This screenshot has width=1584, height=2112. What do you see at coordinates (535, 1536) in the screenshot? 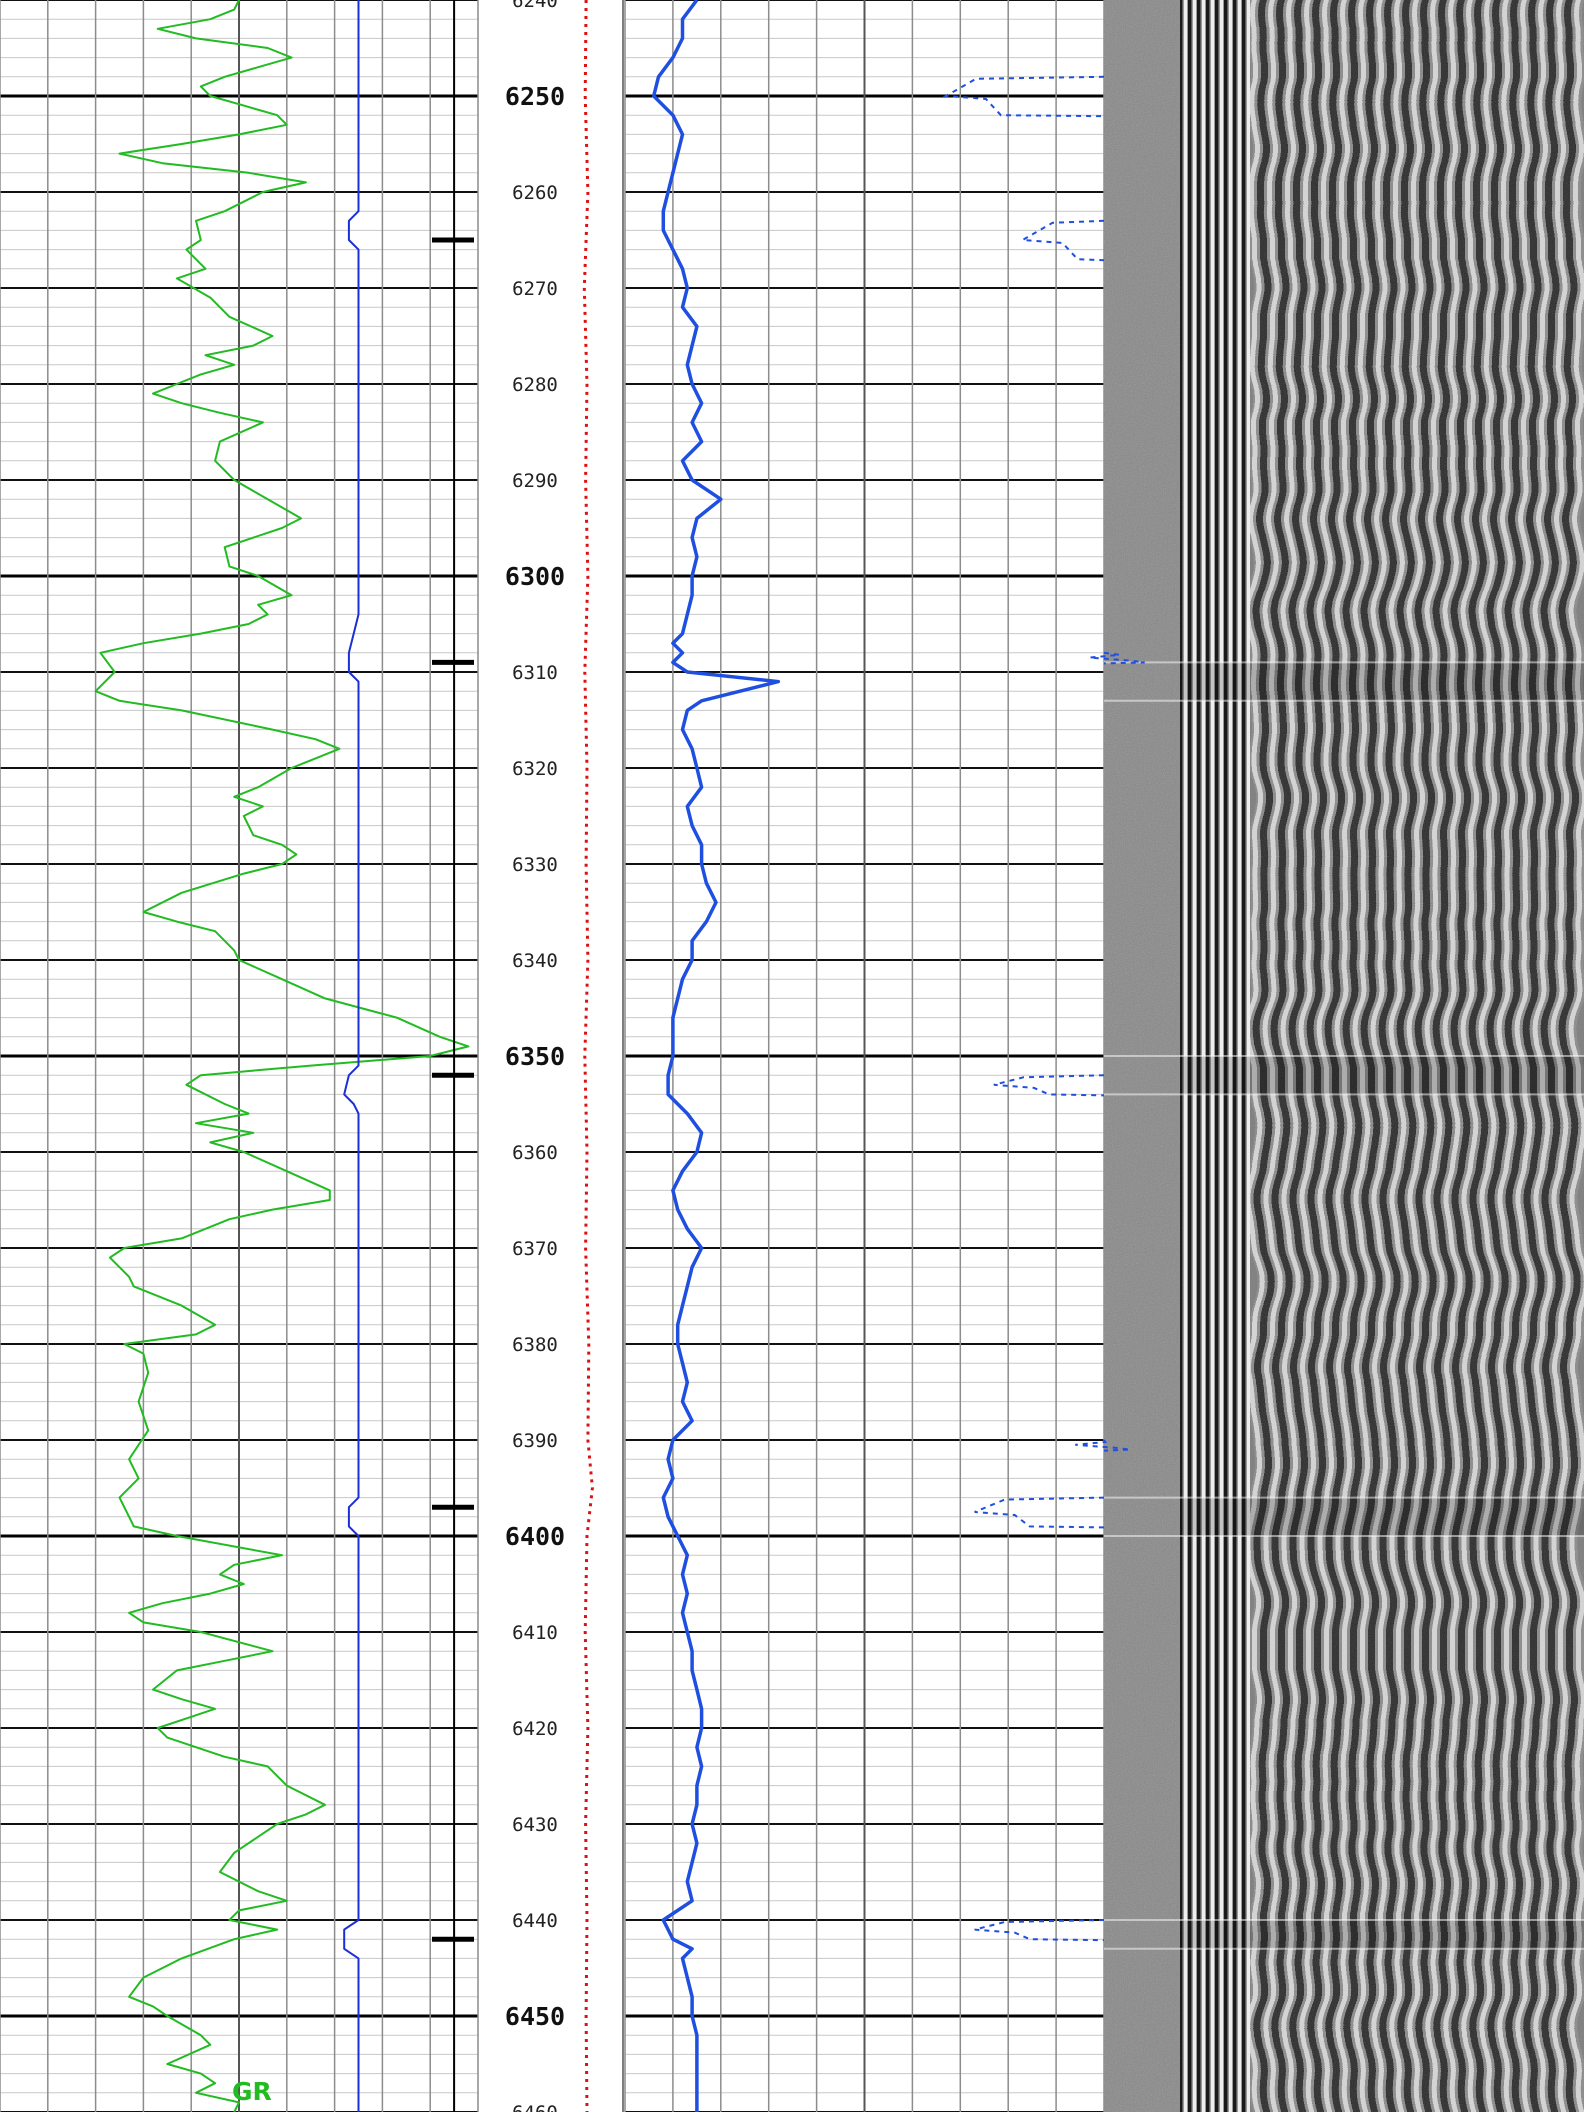
I see `depth-label: 6400` at bounding box center [535, 1536].